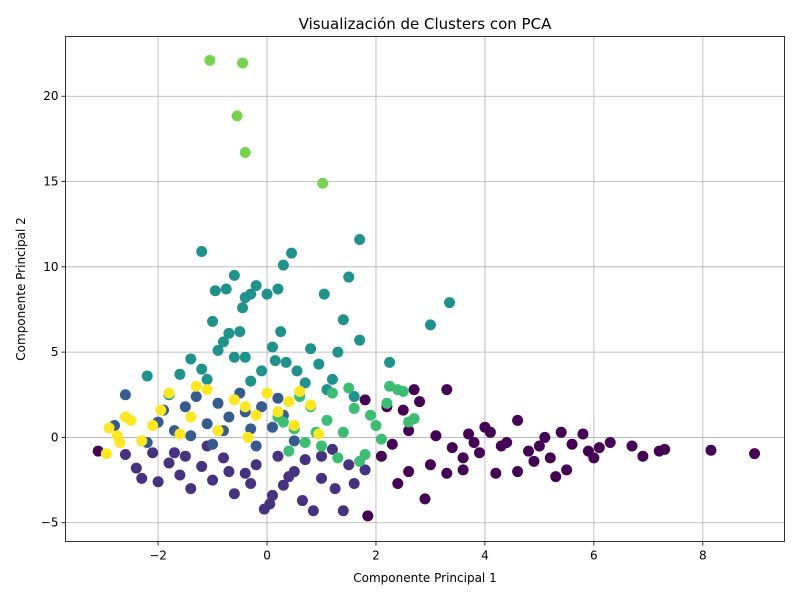  What do you see at coordinates (21, 288) in the screenshot?
I see `y-axis-label: Componente Principal 2` at bounding box center [21, 288].